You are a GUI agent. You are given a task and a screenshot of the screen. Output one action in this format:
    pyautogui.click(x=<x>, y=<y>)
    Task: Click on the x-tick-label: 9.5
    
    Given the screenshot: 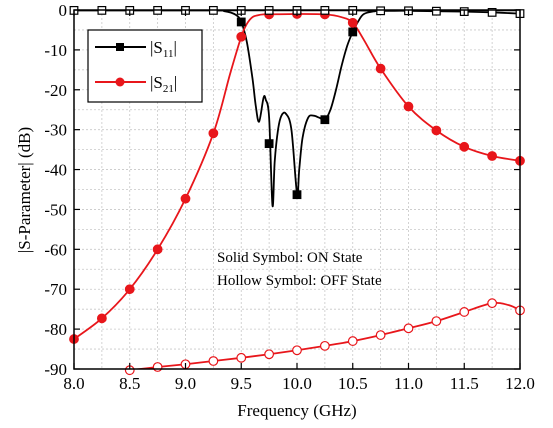 What is the action you would take?
    pyautogui.click(x=241, y=383)
    